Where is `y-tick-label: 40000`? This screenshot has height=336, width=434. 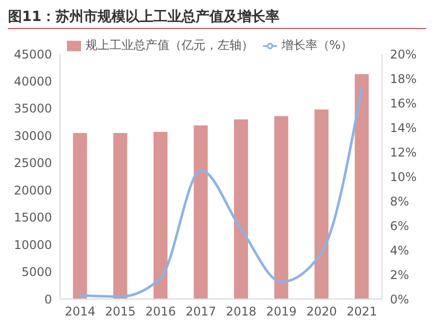
y-tick-label: 40000 is located at coordinates (33, 81).